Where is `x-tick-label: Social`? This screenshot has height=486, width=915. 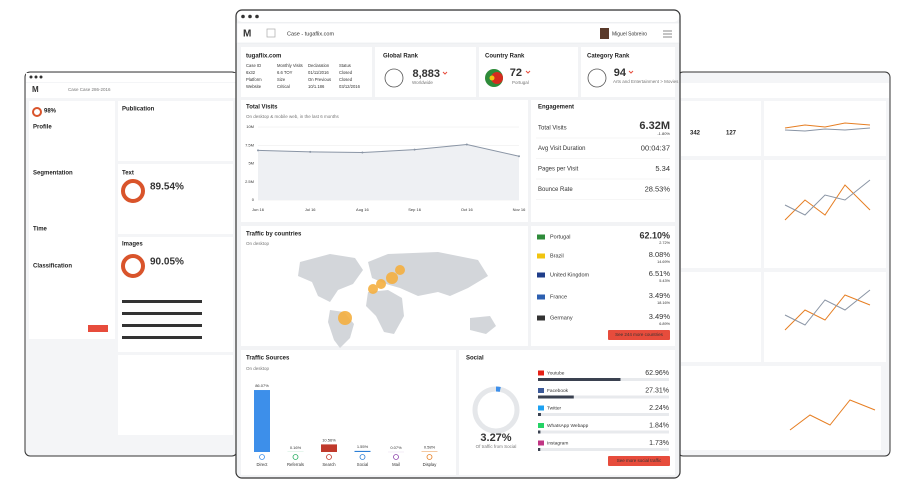 x-tick-label: Social is located at coordinates (362, 464).